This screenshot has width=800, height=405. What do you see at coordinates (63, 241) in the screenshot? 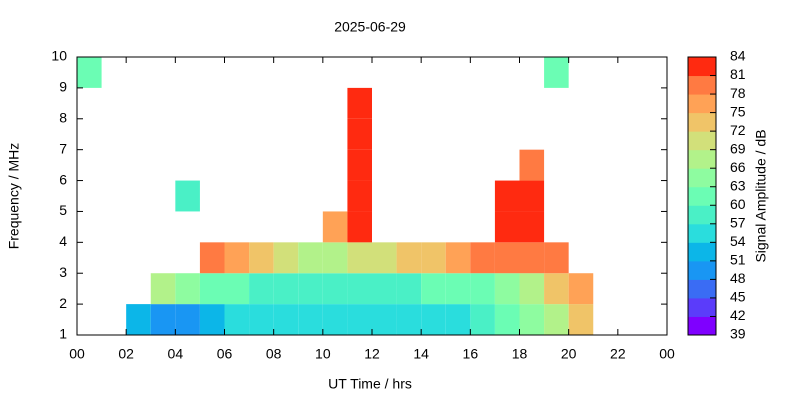
I see `y-tick-label: 4` at bounding box center [63, 241].